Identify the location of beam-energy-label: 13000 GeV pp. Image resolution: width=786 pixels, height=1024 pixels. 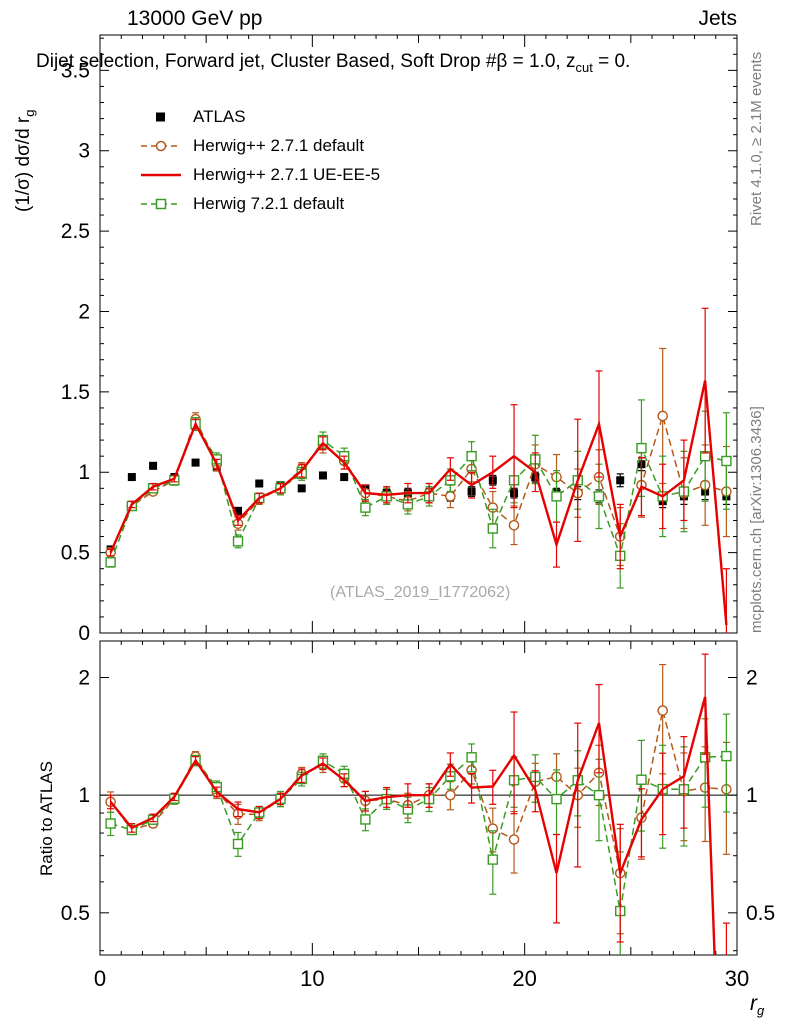
(195, 18).